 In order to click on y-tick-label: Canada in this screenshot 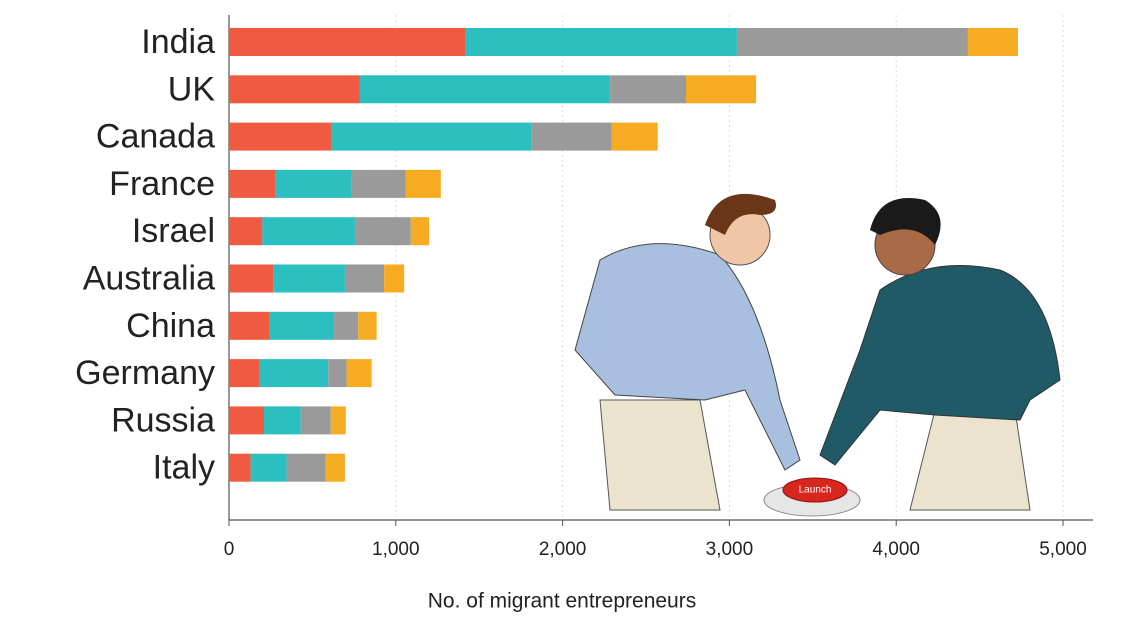, I will do `click(155, 137)`.